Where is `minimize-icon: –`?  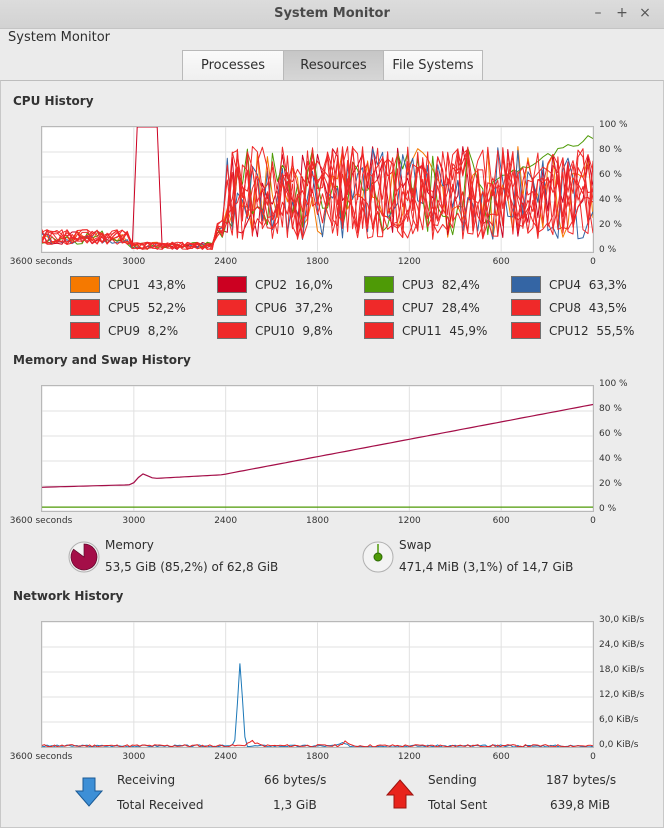
minimize-icon: – is located at coordinates (598, 13).